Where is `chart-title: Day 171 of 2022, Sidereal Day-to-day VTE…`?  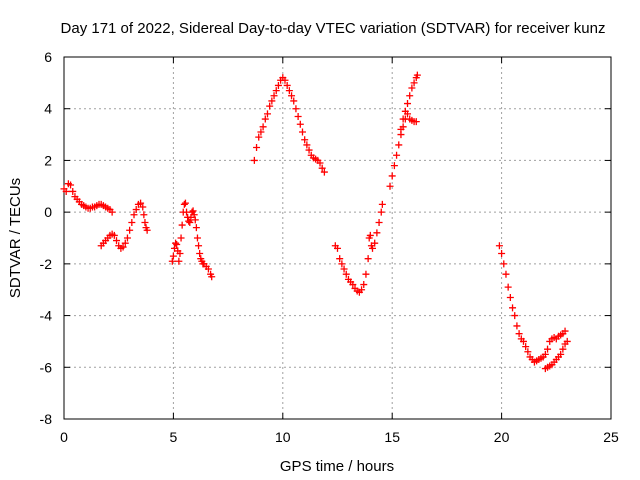 chart-title: Day 171 of 2022, Sidereal Day-to-day VTE… is located at coordinates (333, 28).